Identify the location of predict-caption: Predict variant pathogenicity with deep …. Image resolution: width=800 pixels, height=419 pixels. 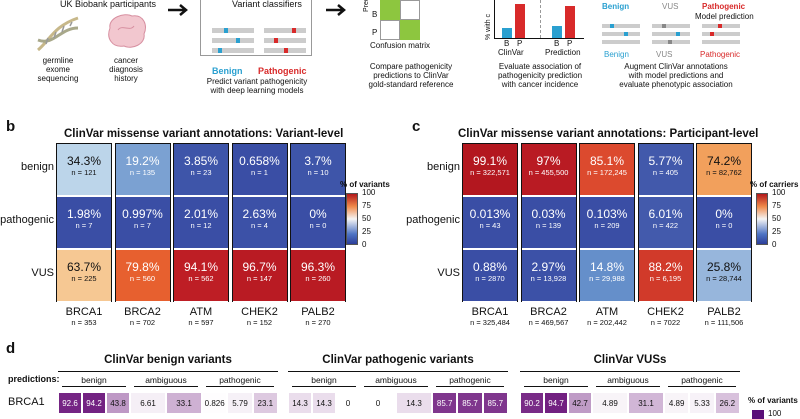
(257, 86).